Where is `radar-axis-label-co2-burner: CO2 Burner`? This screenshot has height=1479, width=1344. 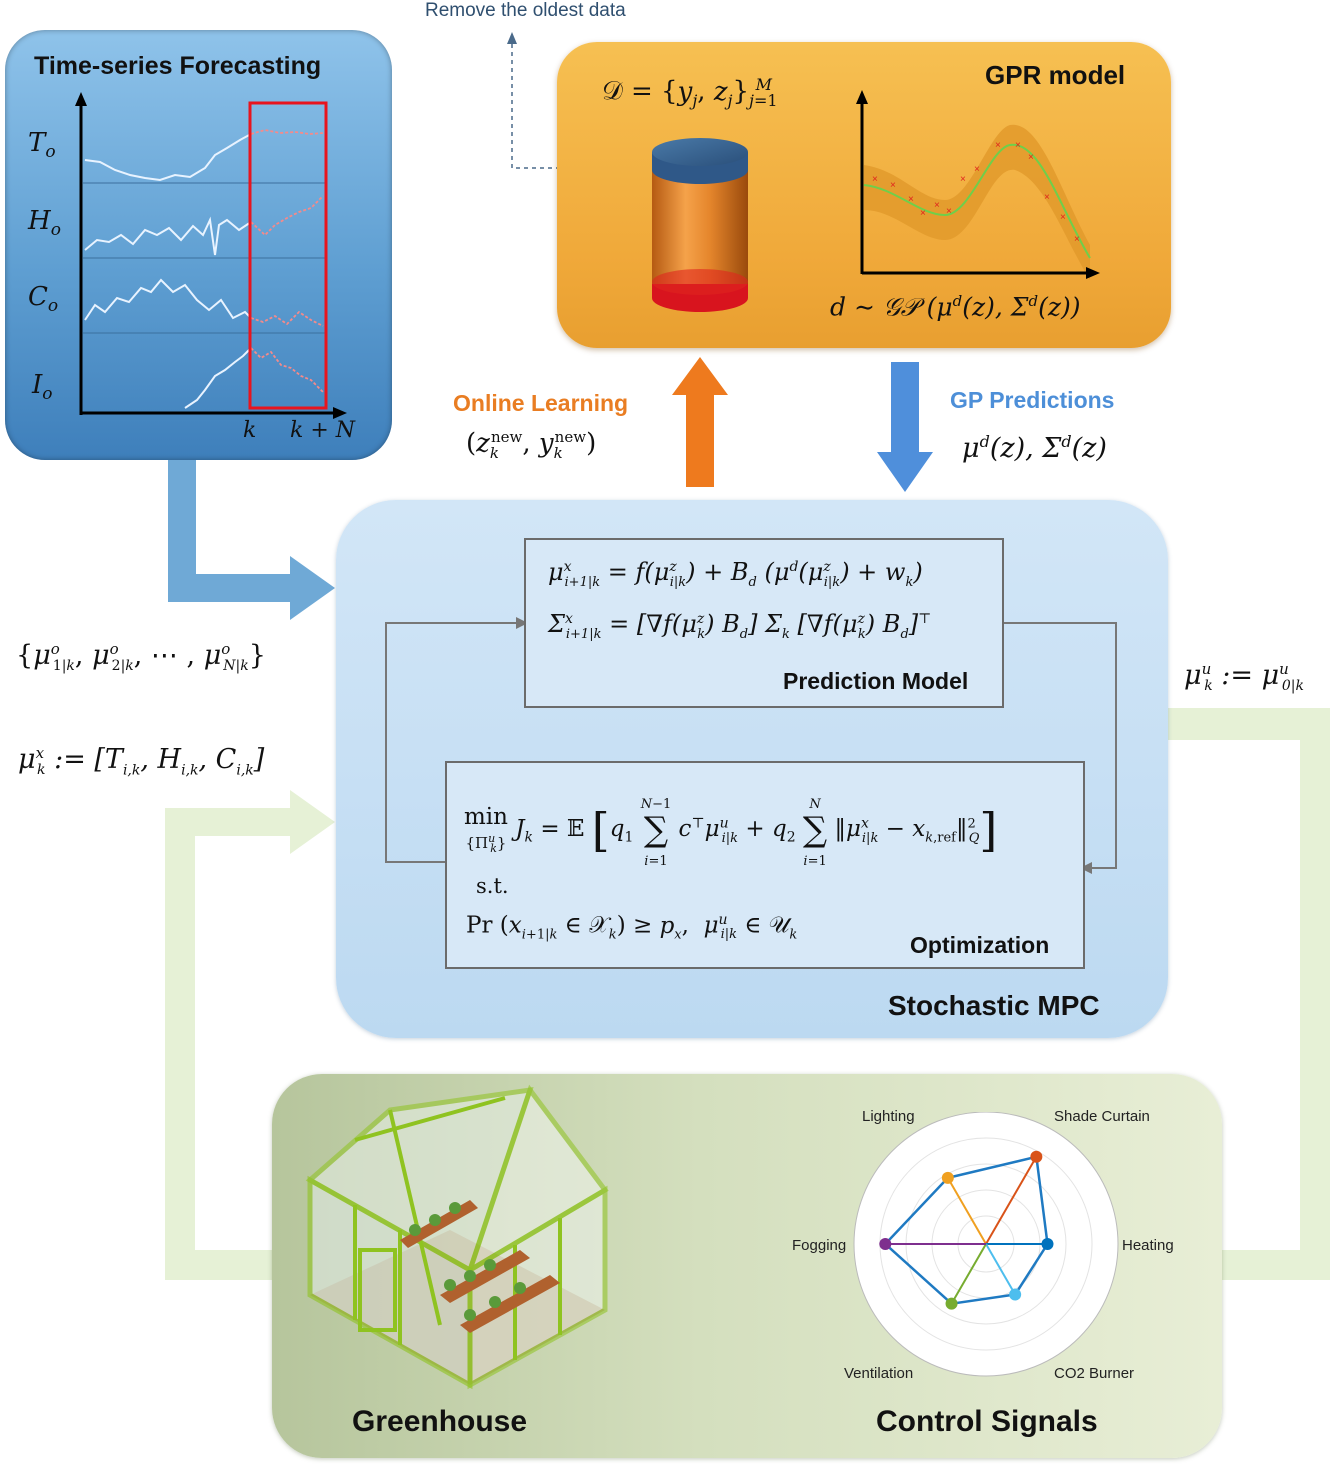 radar-axis-label-co2-burner: CO2 Burner is located at coordinates (1094, 1373).